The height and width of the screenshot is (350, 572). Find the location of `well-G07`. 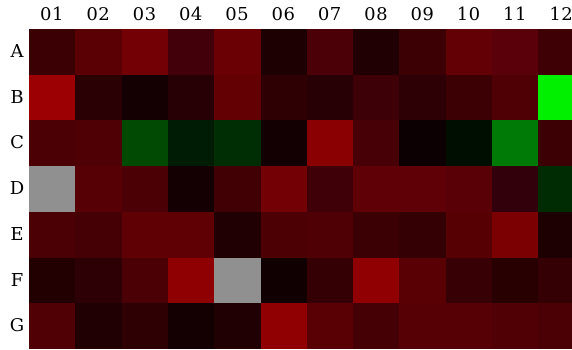

well-G07 is located at coordinates (330, 326).